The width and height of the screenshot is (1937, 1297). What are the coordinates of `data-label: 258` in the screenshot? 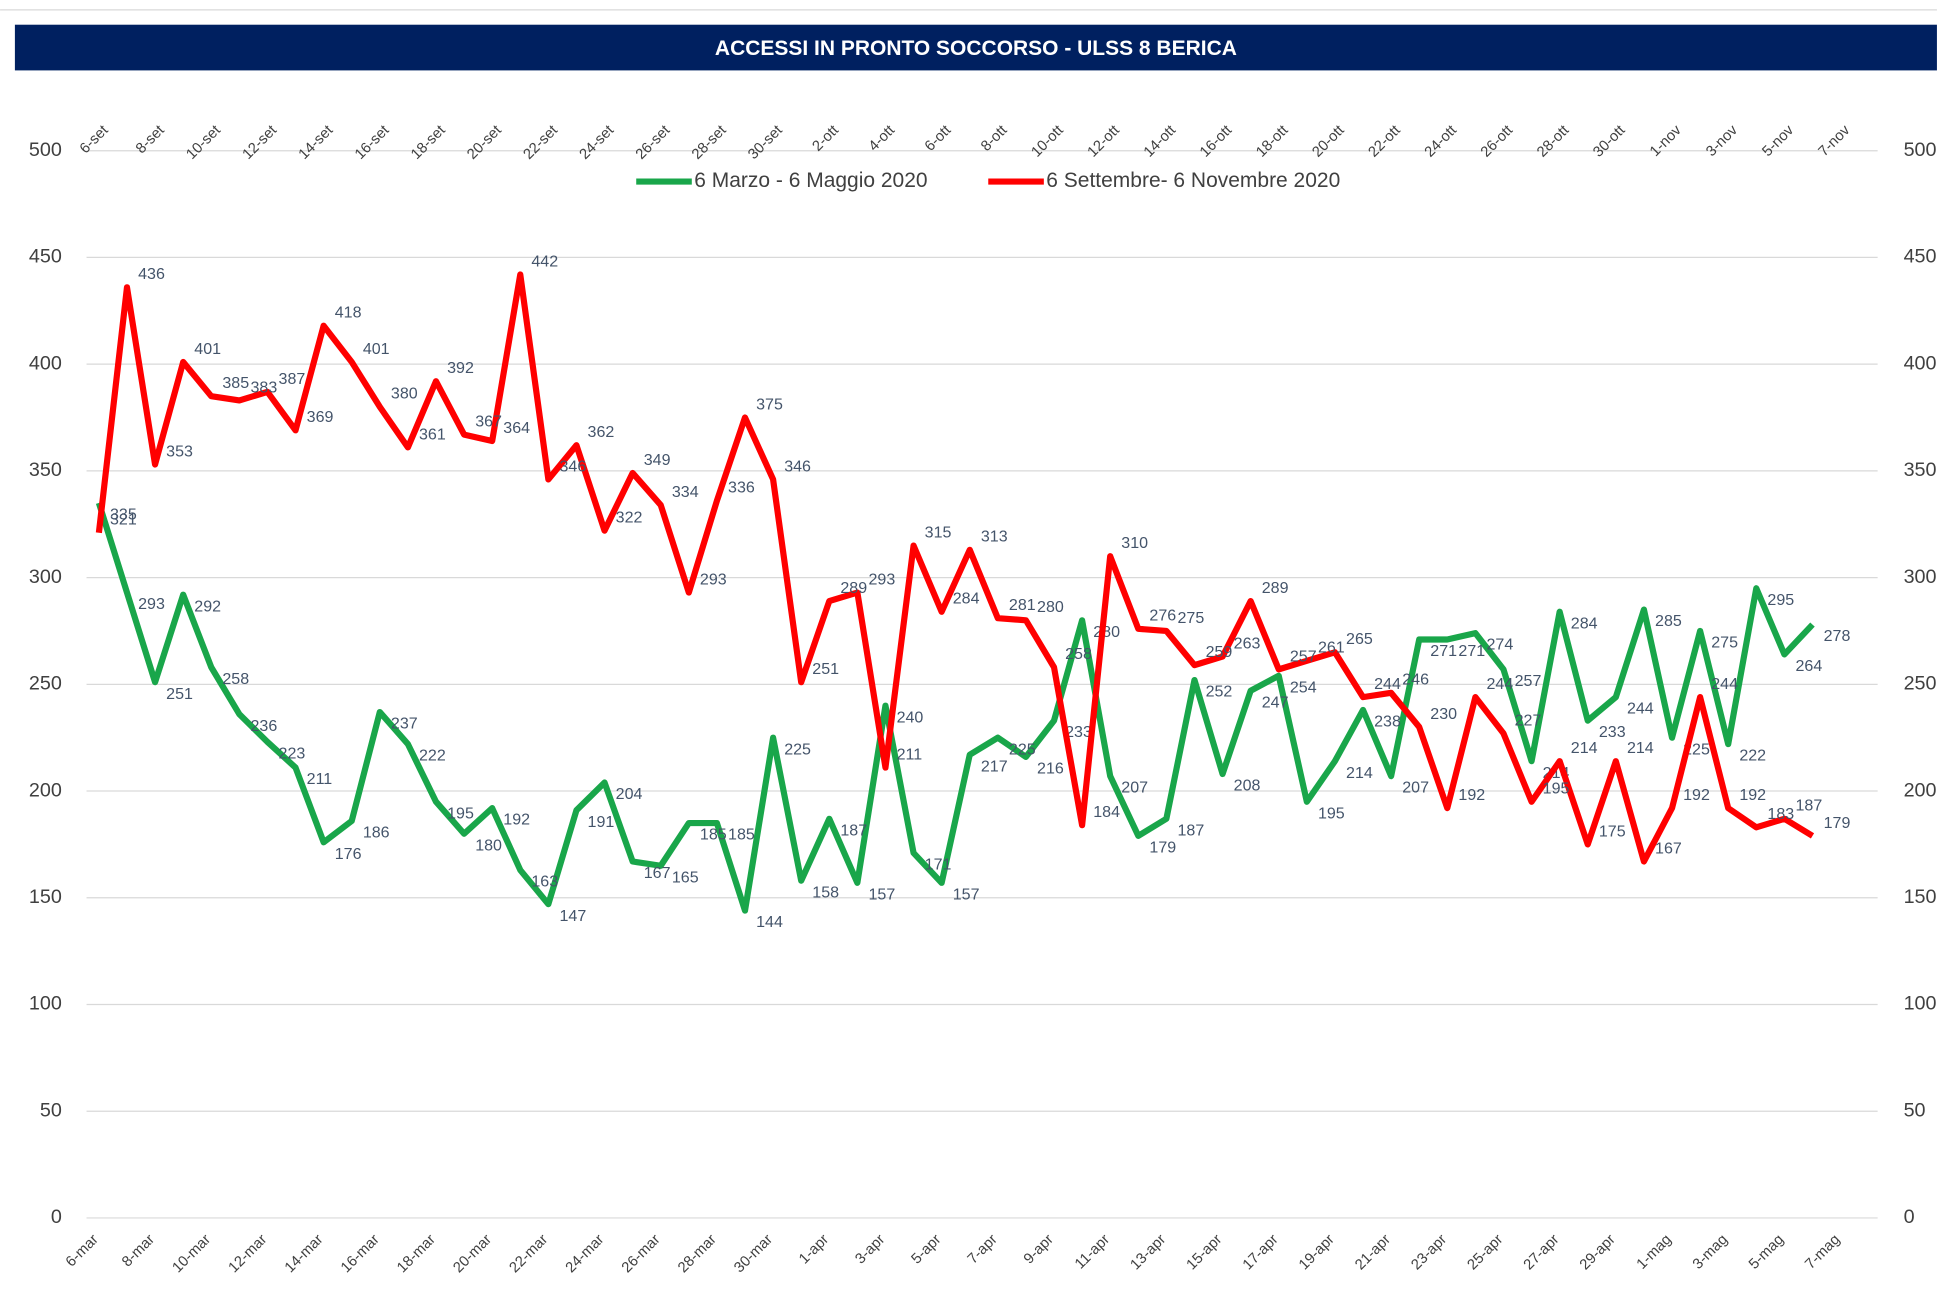 It's located at (235, 679).